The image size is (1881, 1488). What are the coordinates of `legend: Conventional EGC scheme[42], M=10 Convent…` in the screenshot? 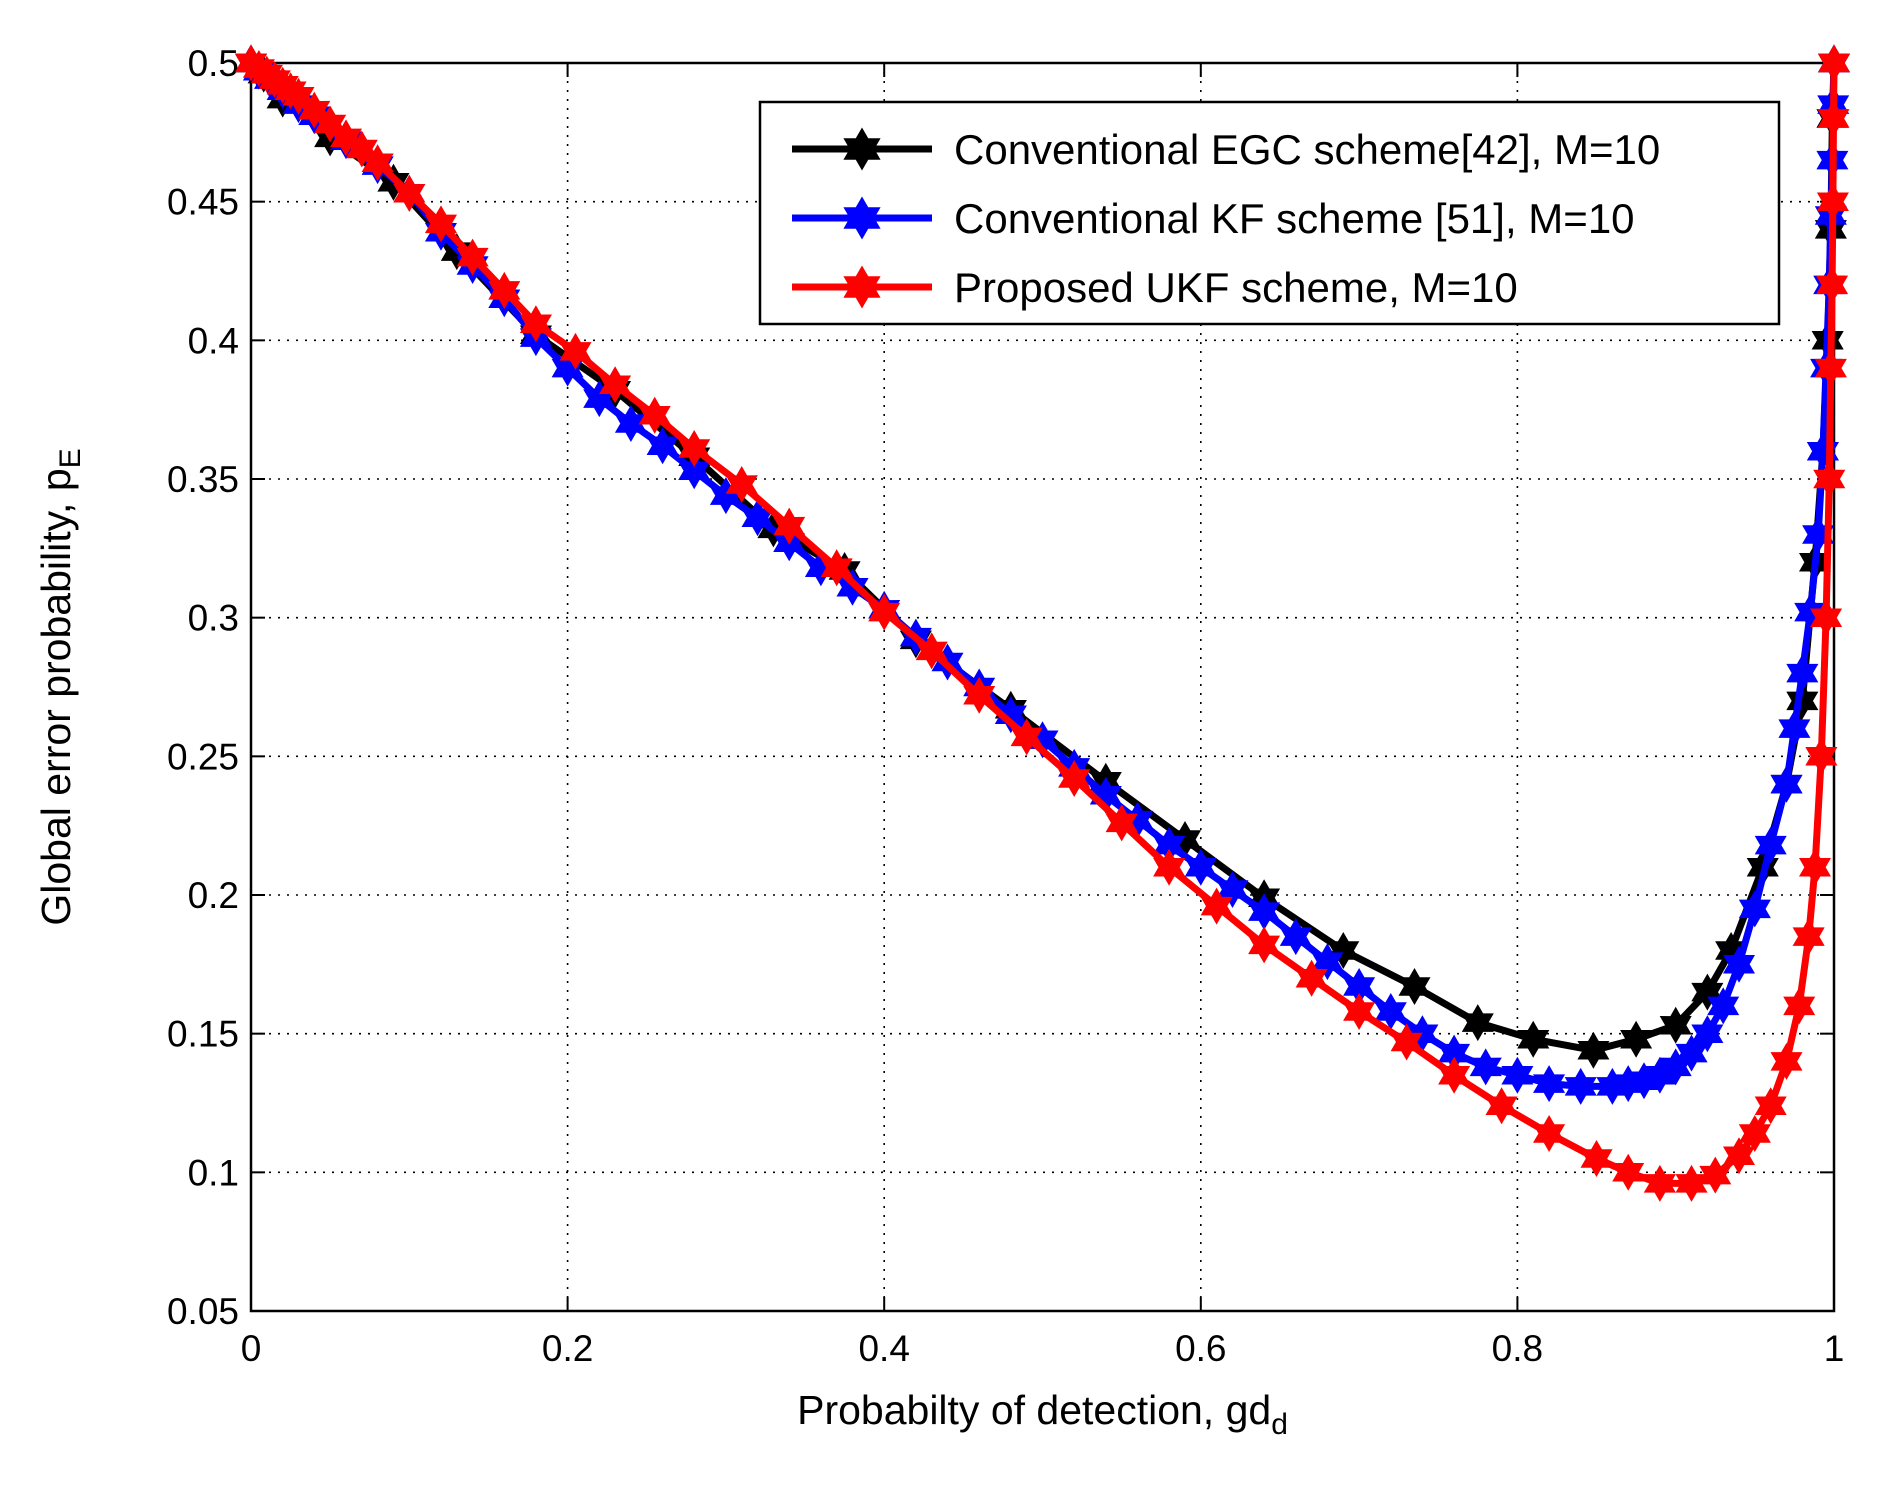 It's located at (1269, 213).